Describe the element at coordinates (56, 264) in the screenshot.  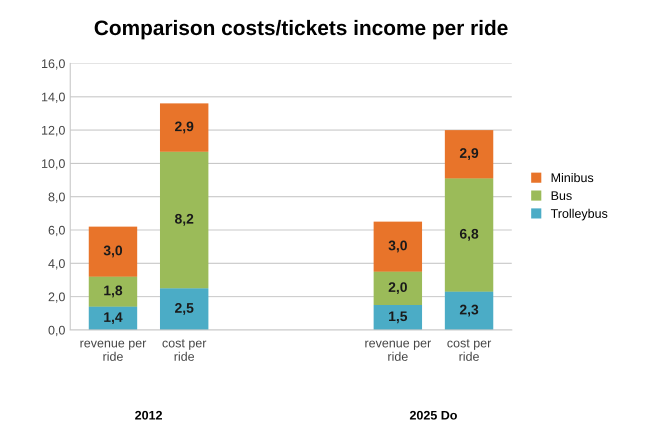
I see `y-tick-label: 4,0` at that location.